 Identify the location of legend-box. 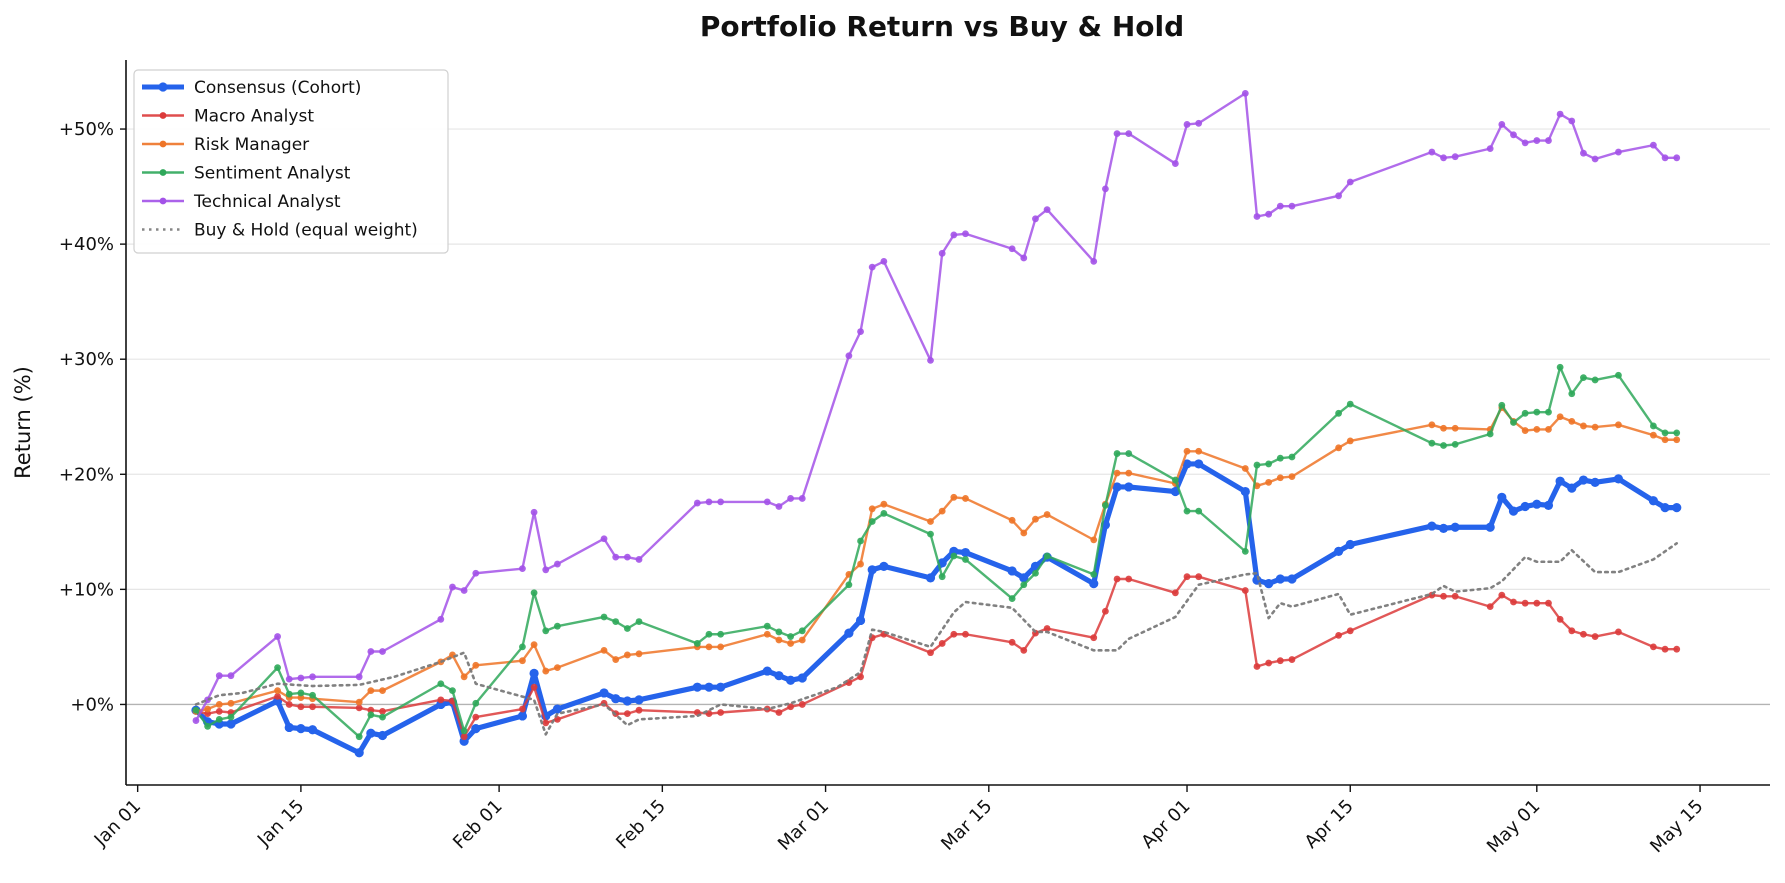
(291, 161).